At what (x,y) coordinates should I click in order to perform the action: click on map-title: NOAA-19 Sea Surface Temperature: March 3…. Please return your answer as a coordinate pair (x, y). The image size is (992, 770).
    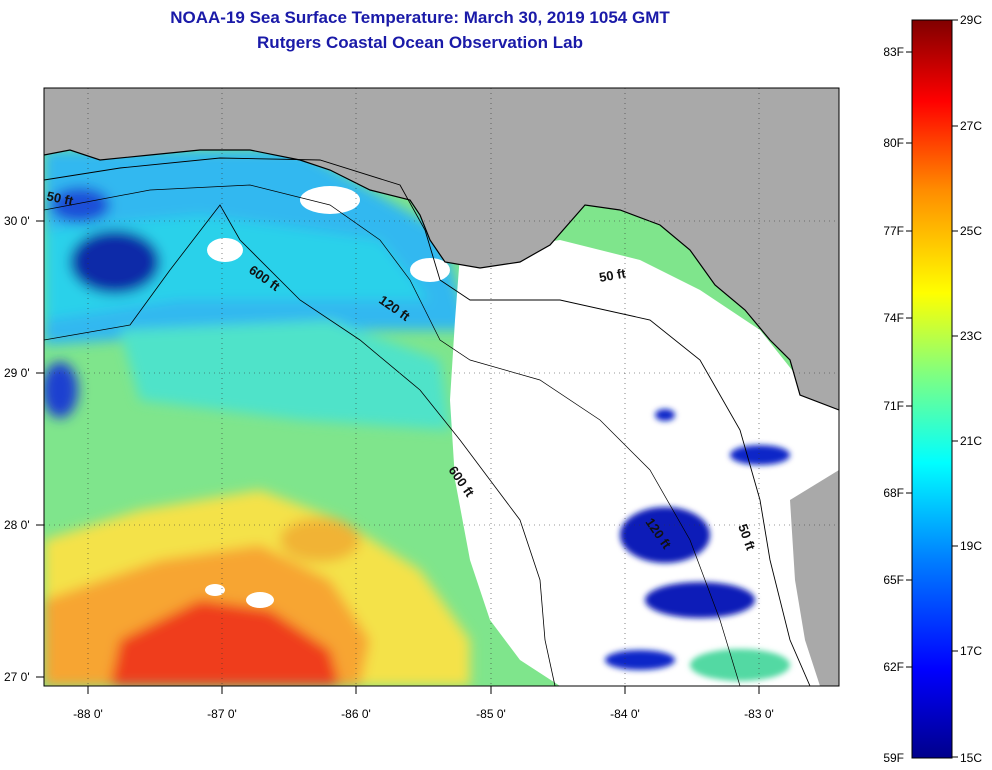
    Looking at the image, I should click on (420, 17).